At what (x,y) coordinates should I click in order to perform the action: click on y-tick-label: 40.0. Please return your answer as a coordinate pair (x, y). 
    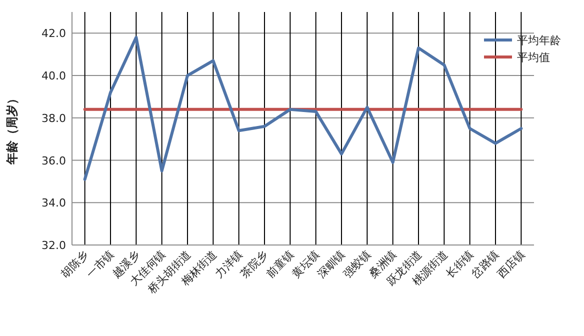
    Looking at the image, I should click on (54, 76).